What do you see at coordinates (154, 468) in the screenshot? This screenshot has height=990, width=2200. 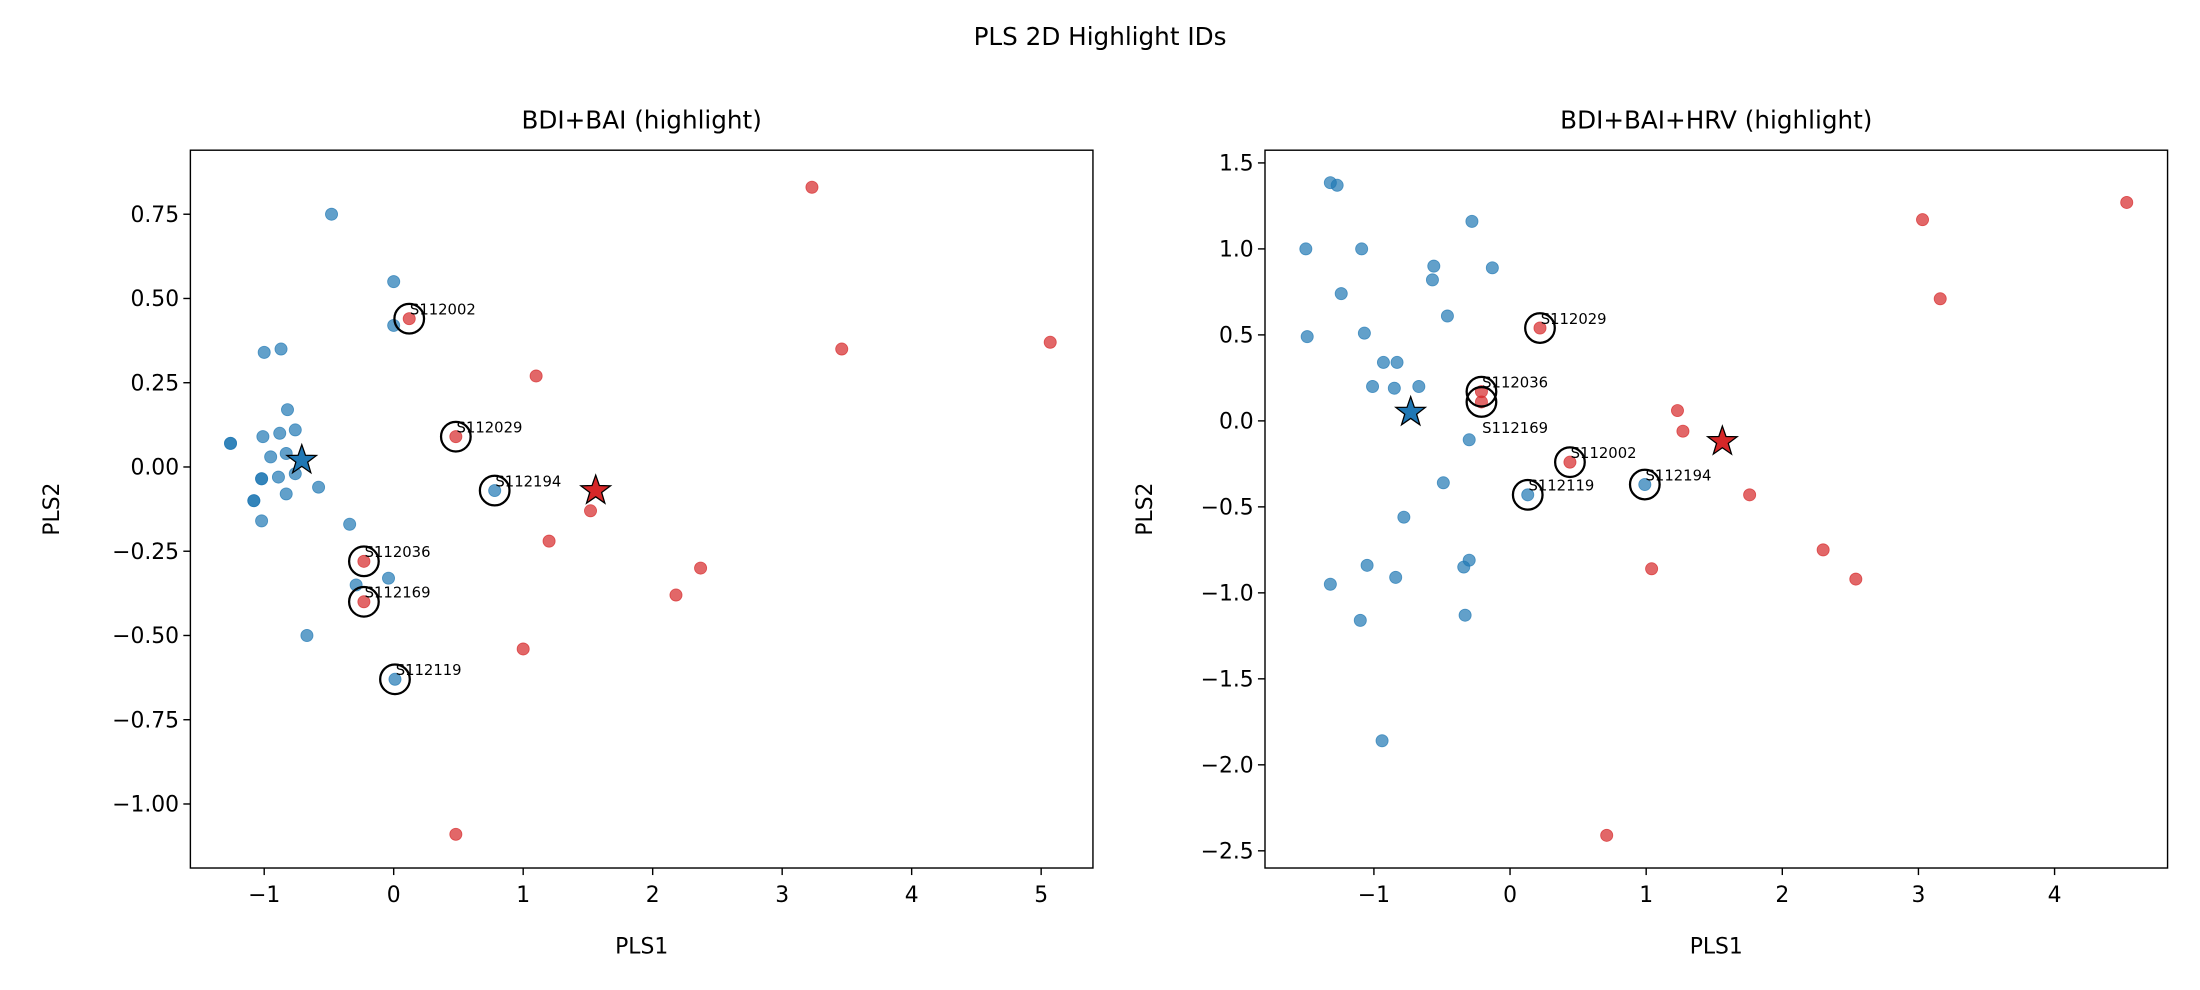 I see `left-y-tick-label: 0.00` at bounding box center [154, 468].